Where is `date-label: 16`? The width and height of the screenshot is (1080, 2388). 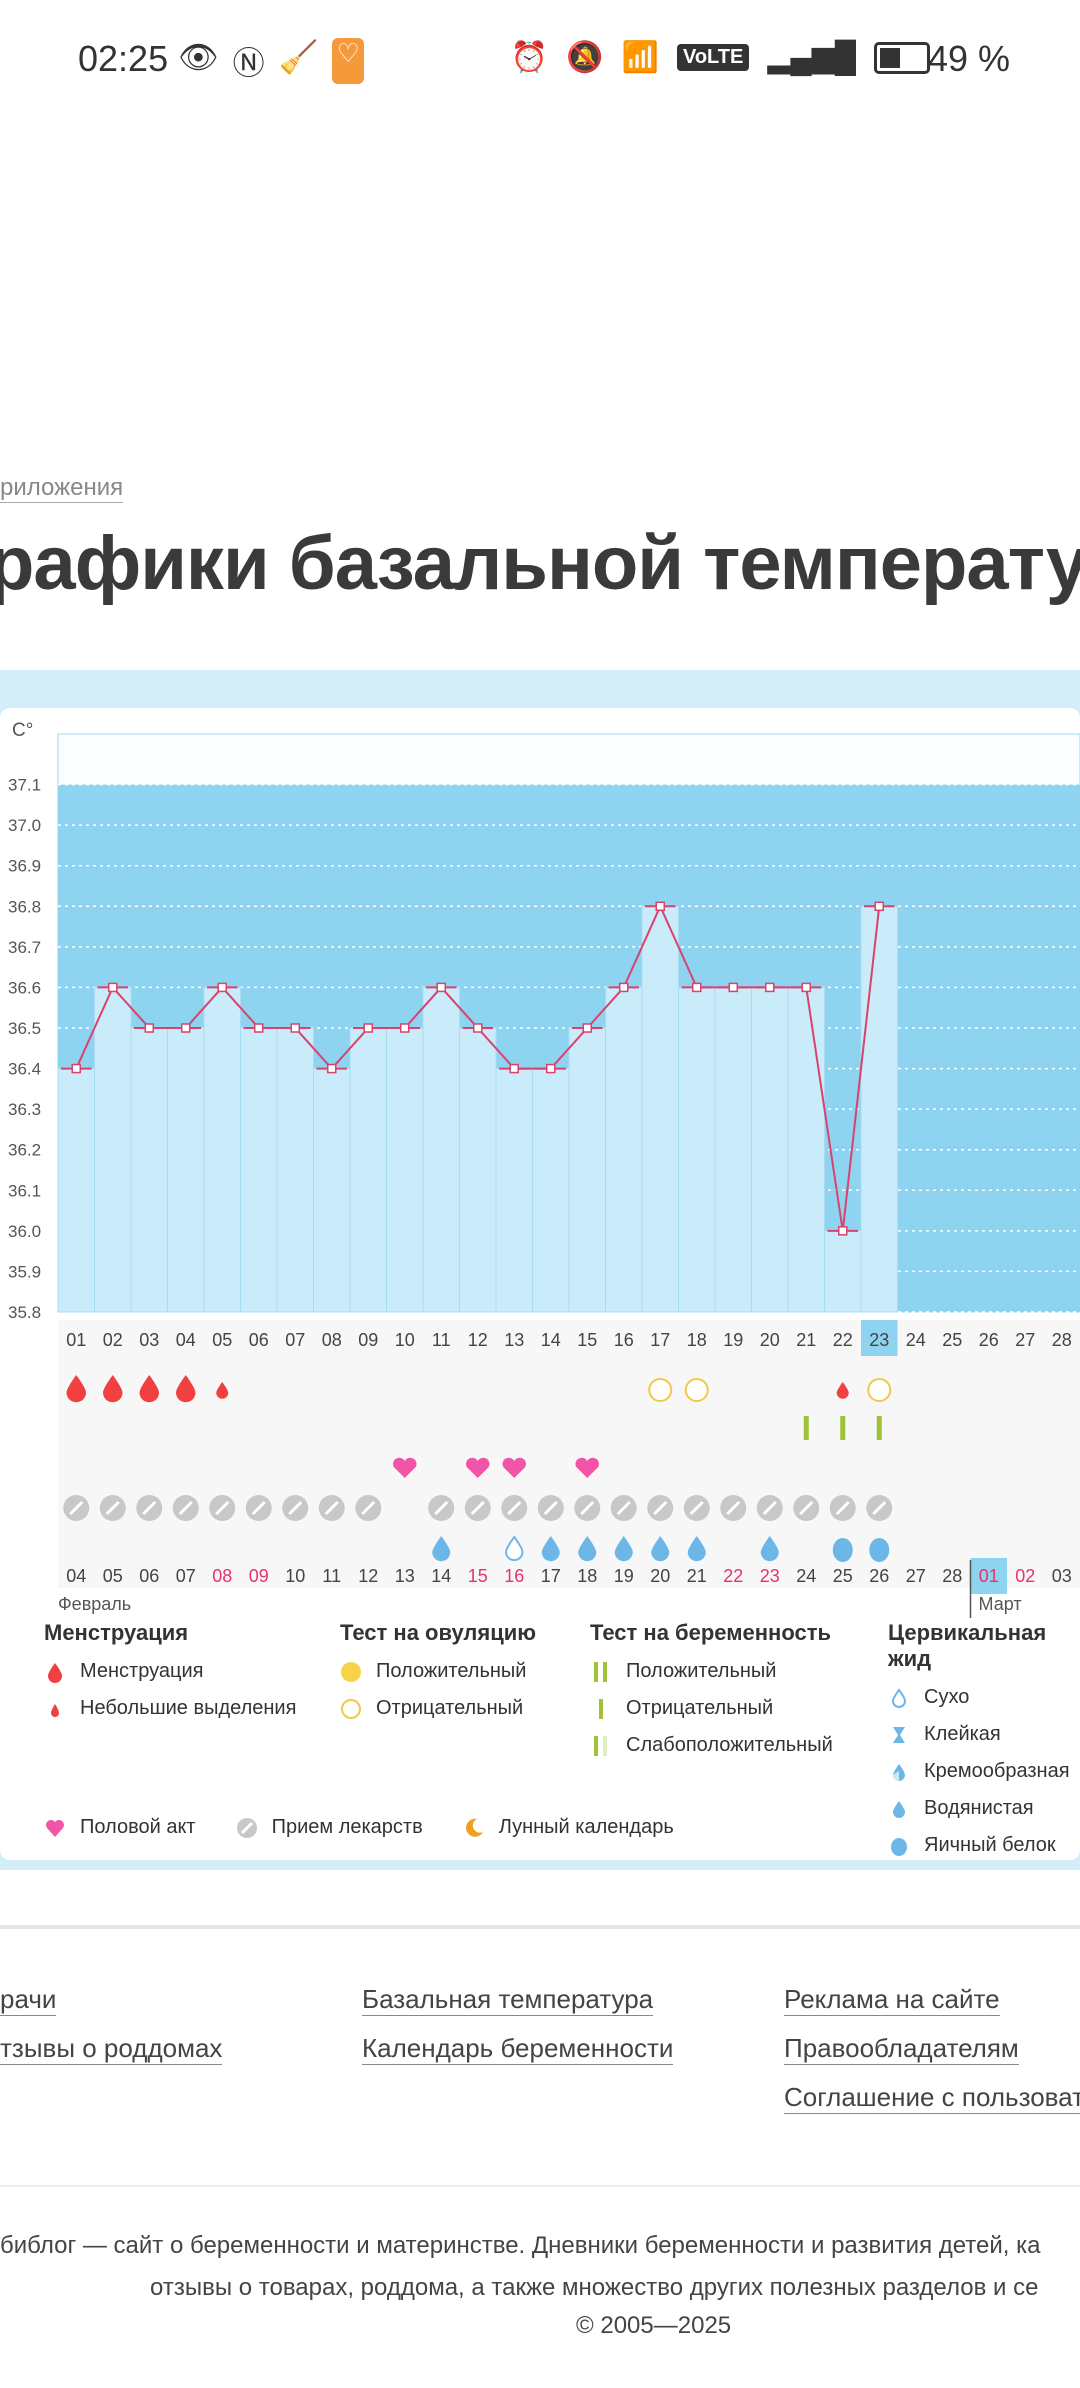 date-label: 16 is located at coordinates (514, 1576).